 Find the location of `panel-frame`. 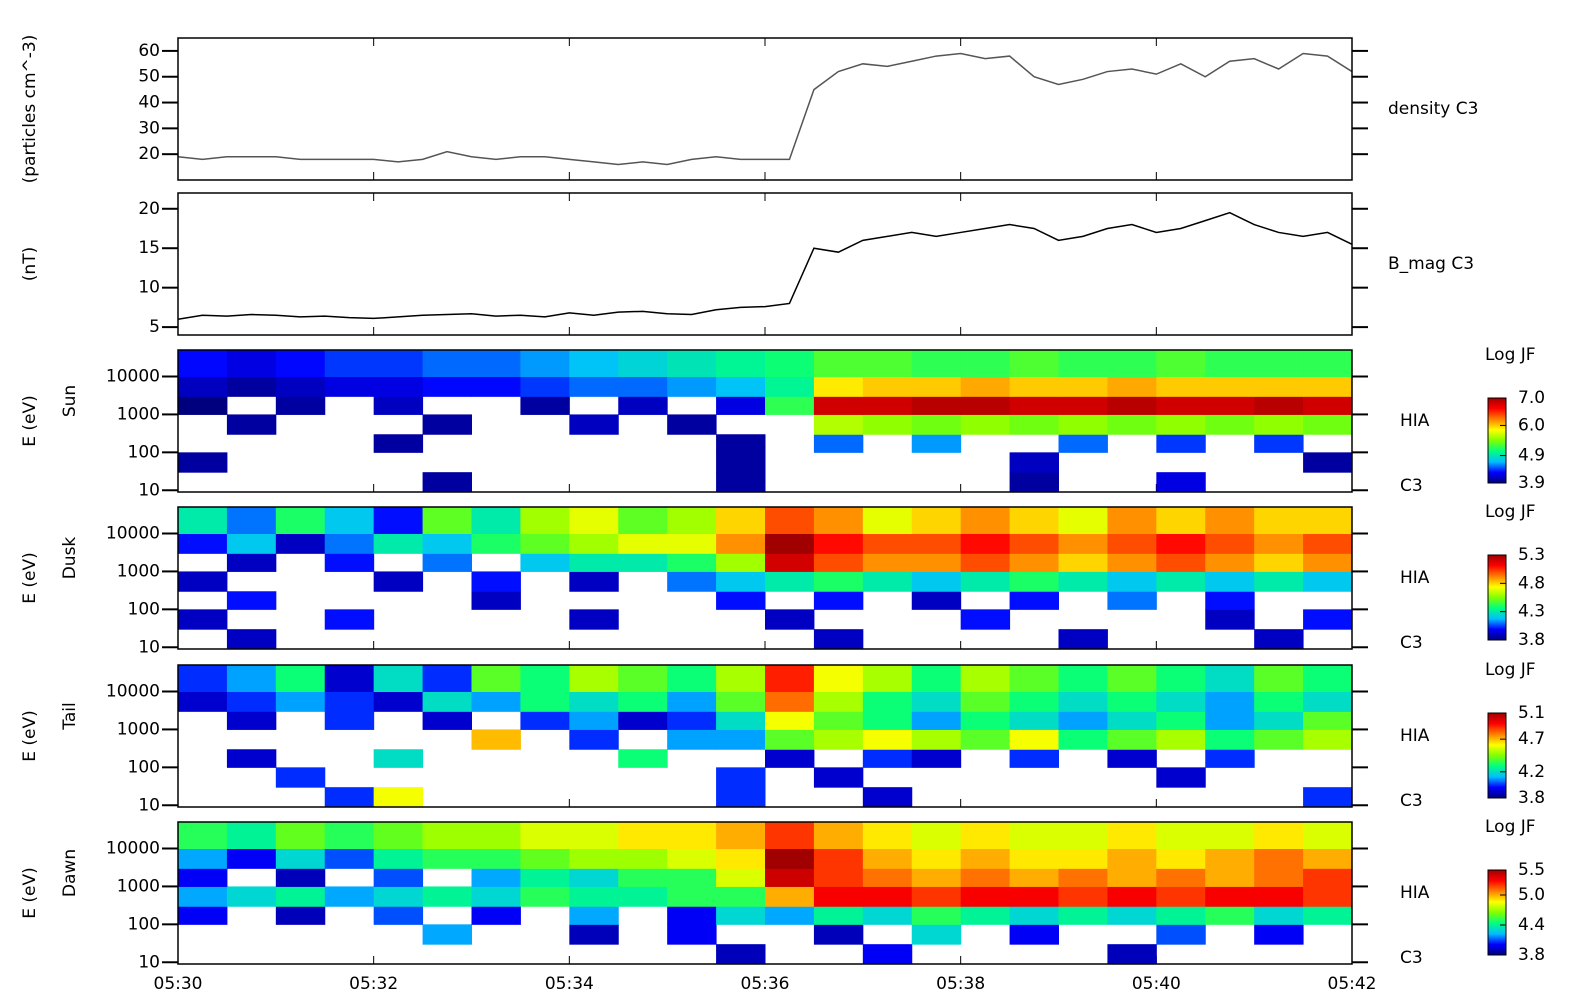

panel-frame is located at coordinates (765, 578).